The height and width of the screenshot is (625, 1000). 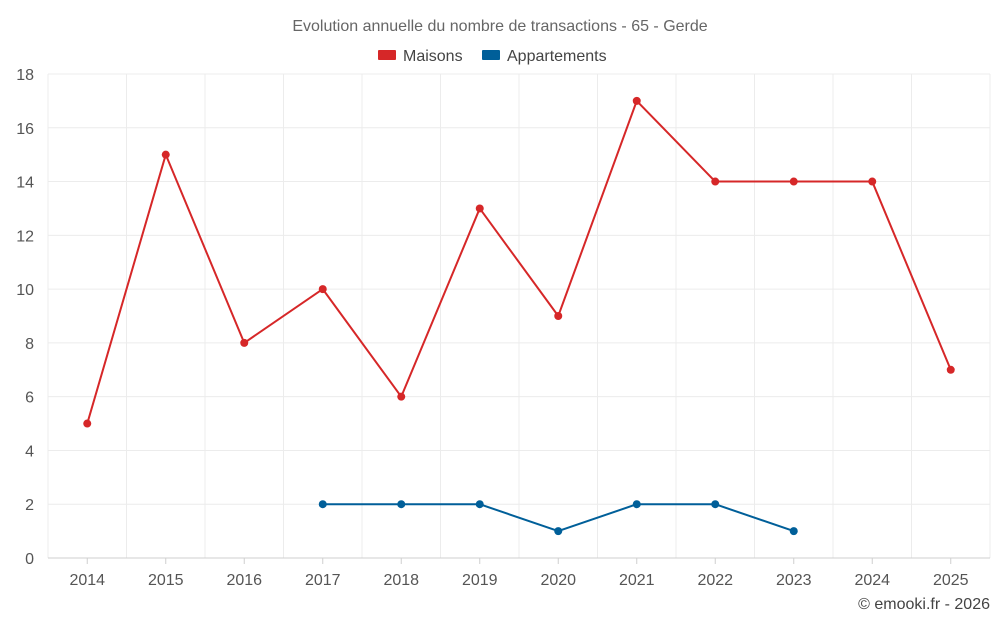 I want to click on credit-text: © emooki.fr - 2026, so click(x=924, y=604).